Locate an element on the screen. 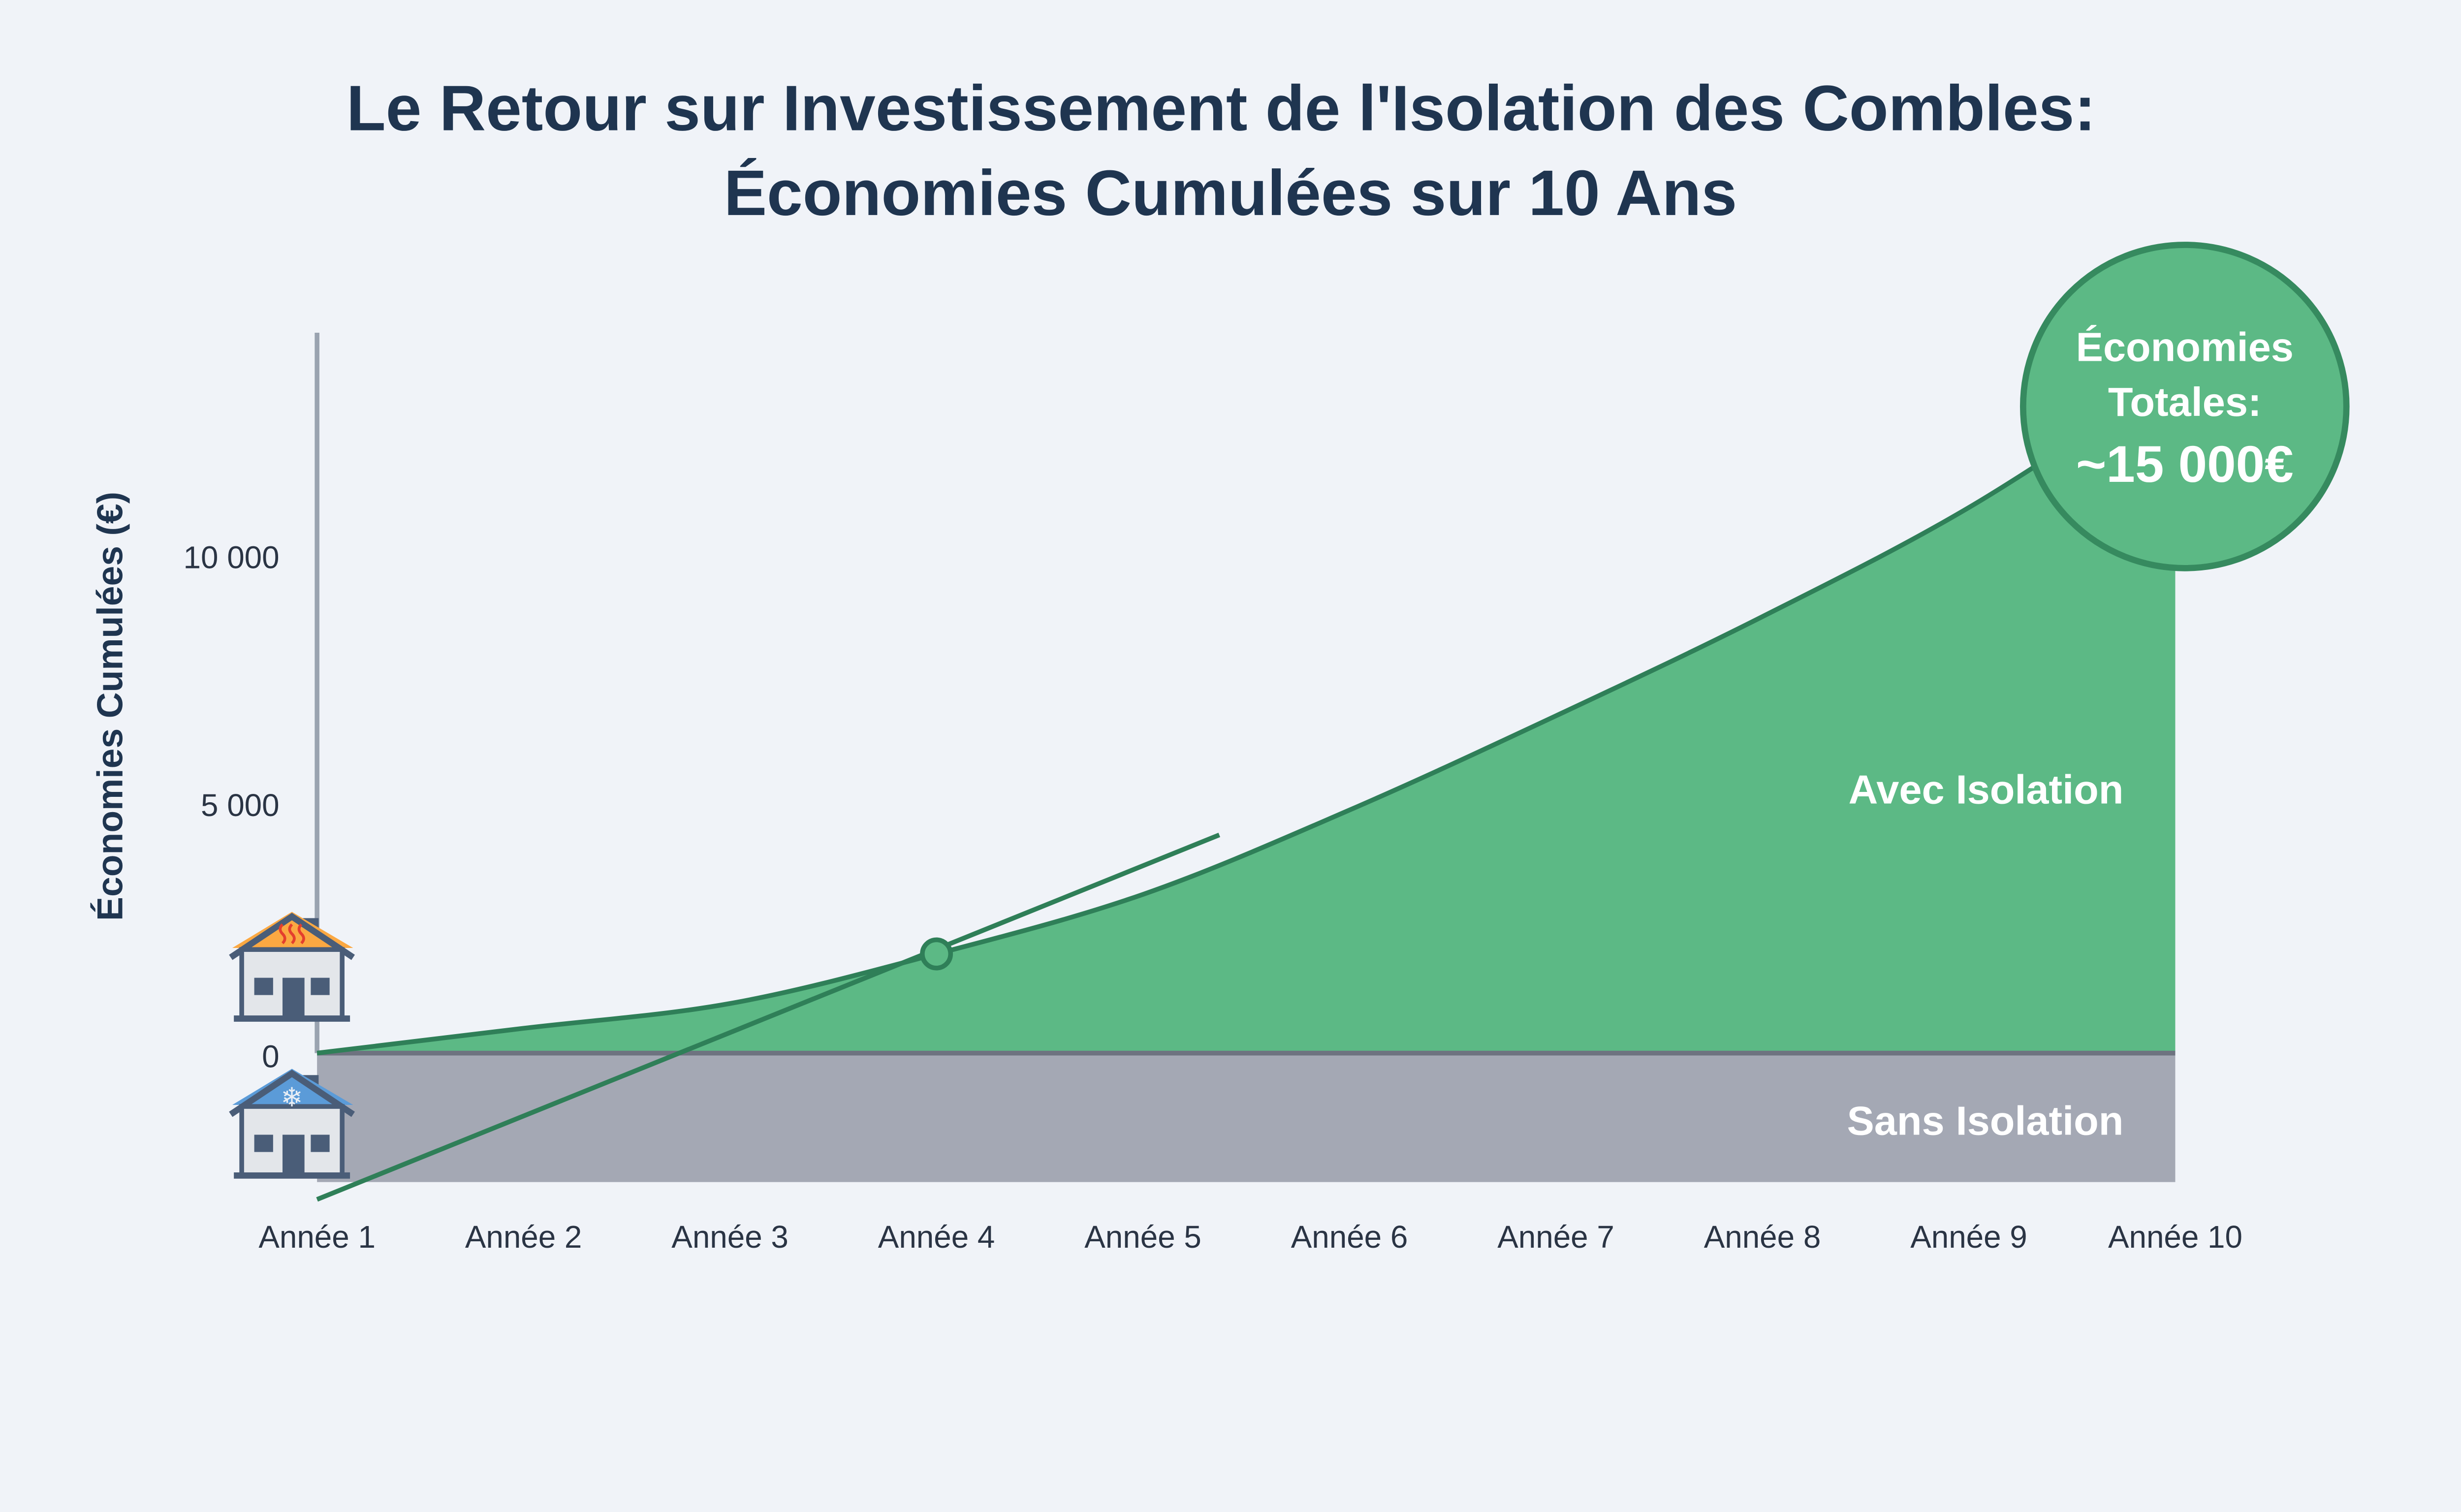  series-label-avec: Avec Isolation is located at coordinates (1985, 790).